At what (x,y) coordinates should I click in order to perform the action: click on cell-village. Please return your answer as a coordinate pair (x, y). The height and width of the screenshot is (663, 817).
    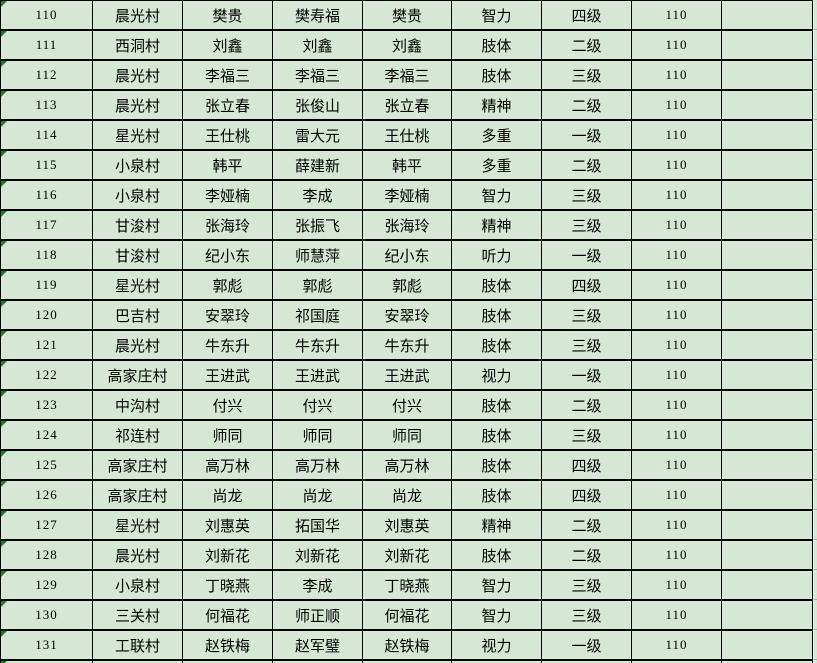
    Looking at the image, I should click on (138, 662).